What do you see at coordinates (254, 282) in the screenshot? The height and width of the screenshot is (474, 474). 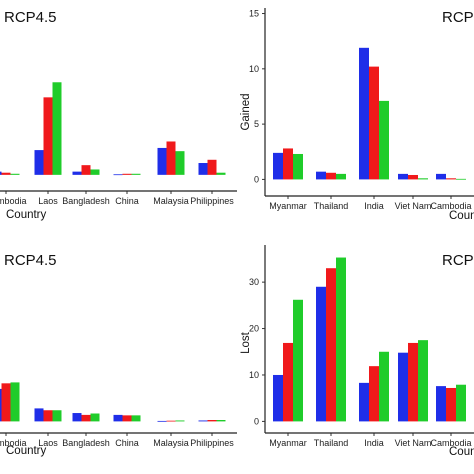 I see `y-tick-label: 30` at bounding box center [254, 282].